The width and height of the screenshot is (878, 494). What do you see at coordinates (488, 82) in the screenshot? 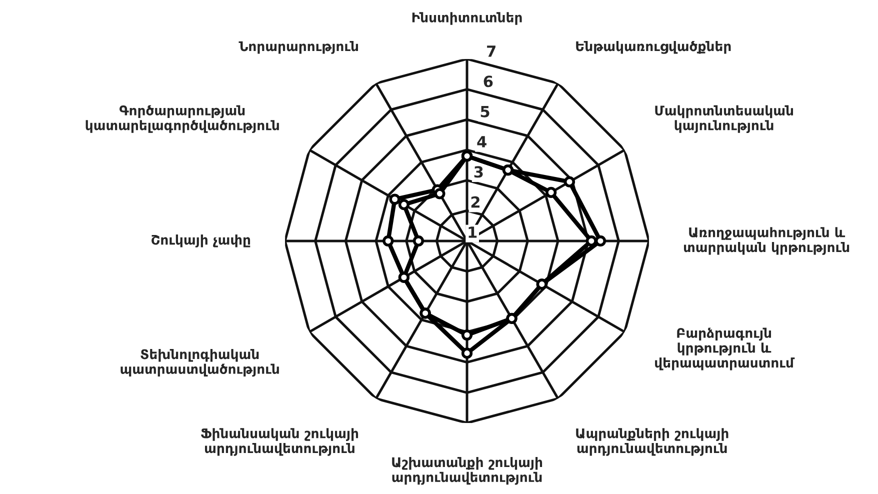
I see `y-tick-label: 6` at bounding box center [488, 82].